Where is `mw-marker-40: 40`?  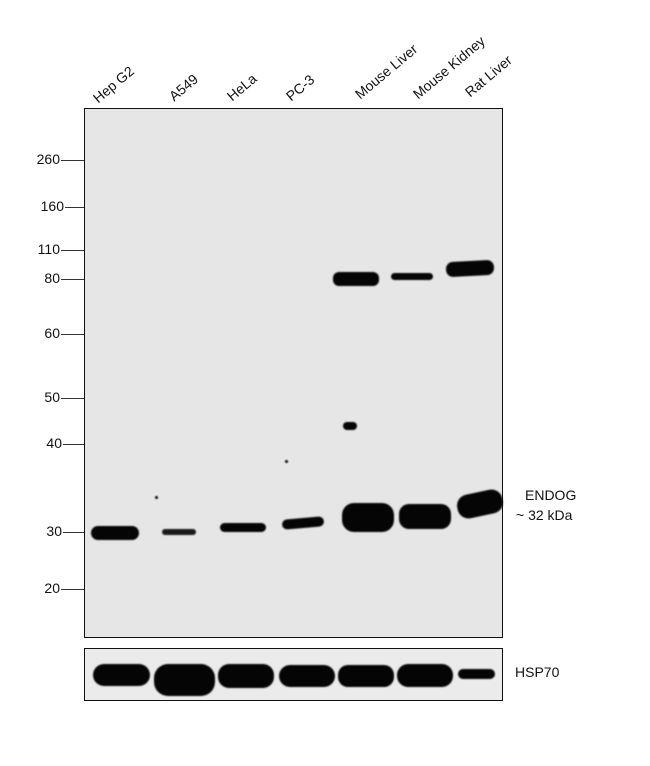
mw-marker-40: 40 is located at coordinates (54, 443).